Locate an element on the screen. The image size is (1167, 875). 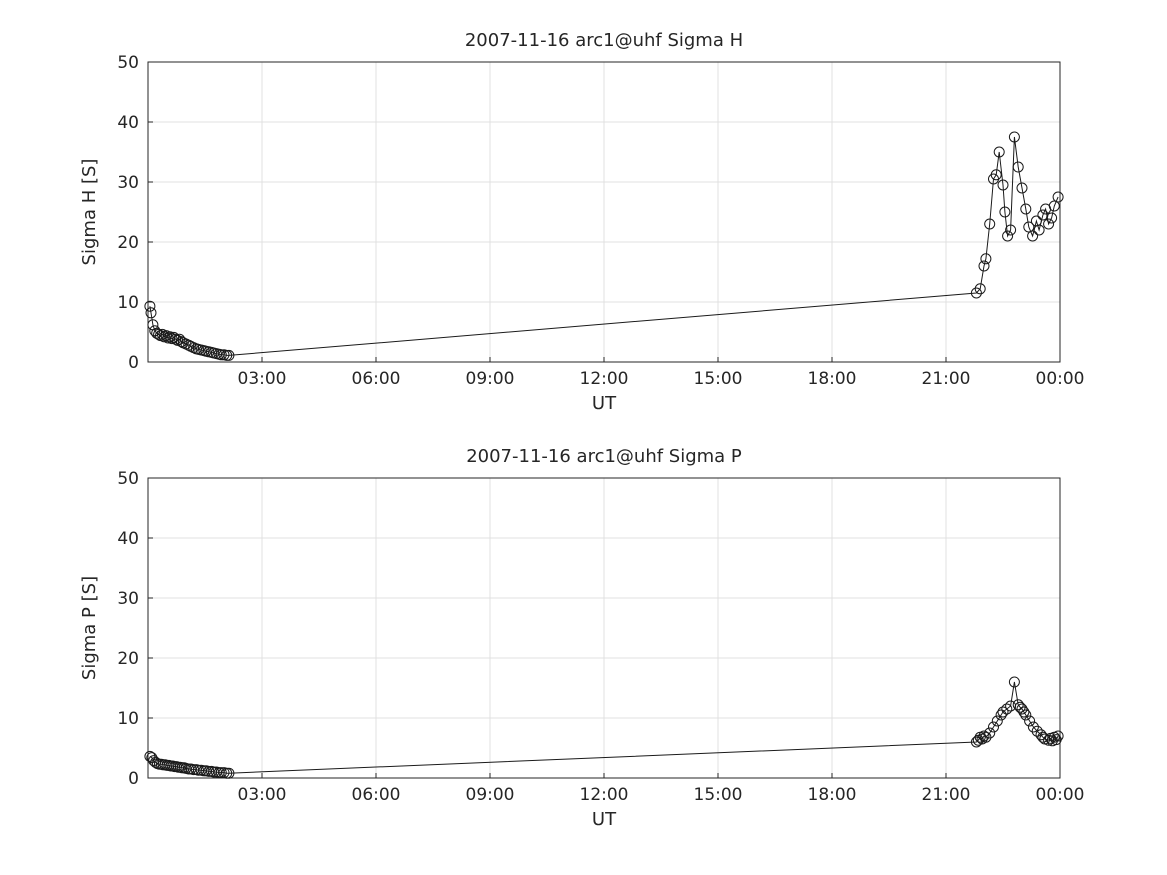
chart-title: 2007-11-16 arc1@uhf Sigma P is located at coordinates (604, 456).